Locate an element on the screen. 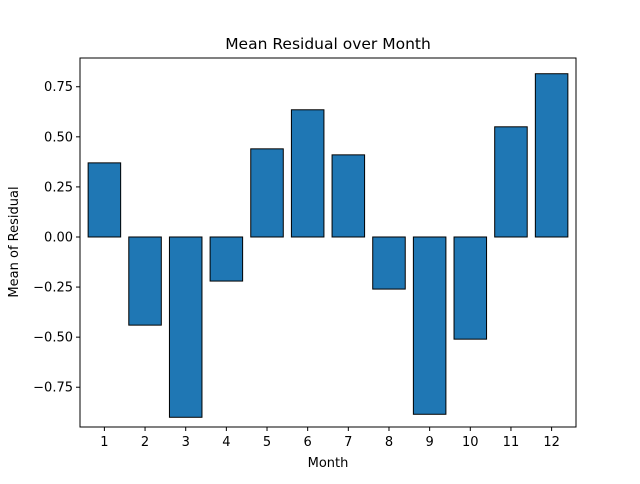 This screenshot has width=640, height=484. x-tick-label: 12 is located at coordinates (551, 442).